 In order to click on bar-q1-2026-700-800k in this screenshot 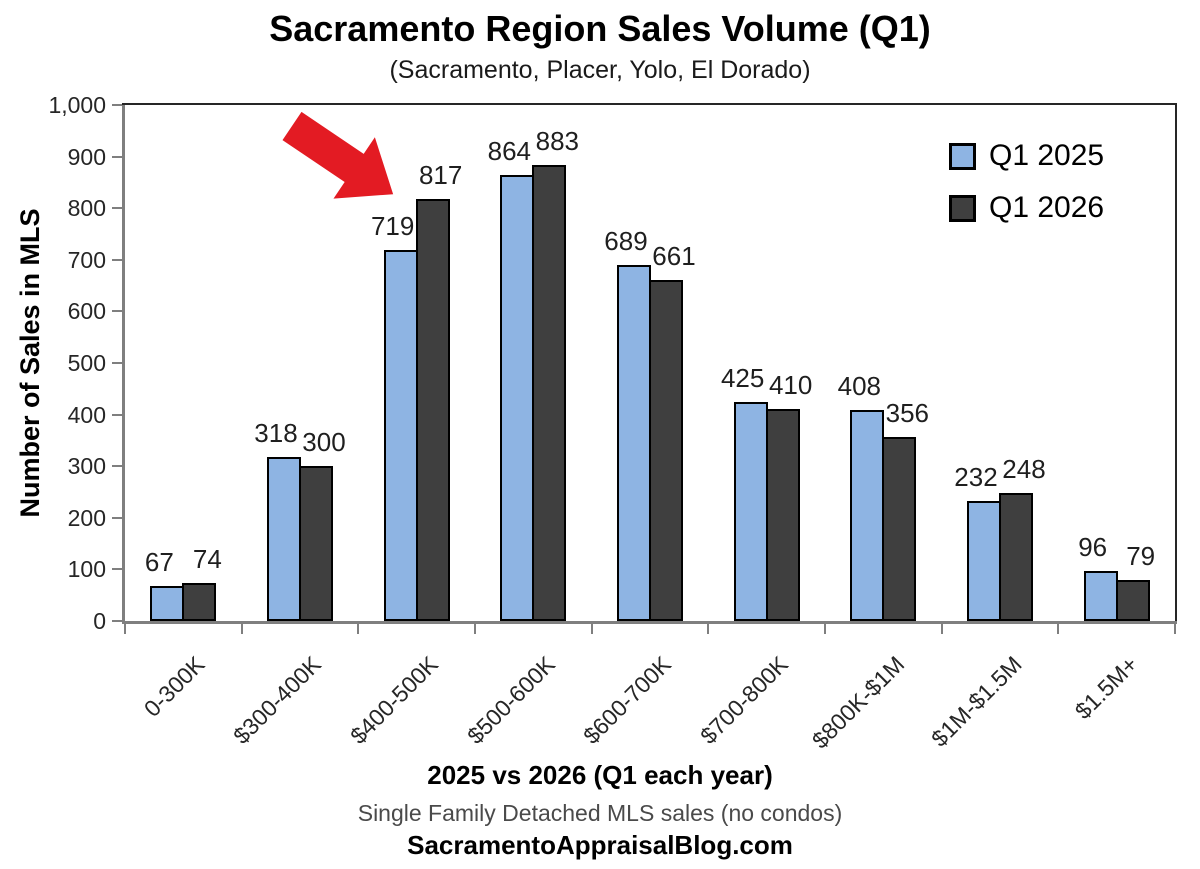, I will do `click(782, 515)`.